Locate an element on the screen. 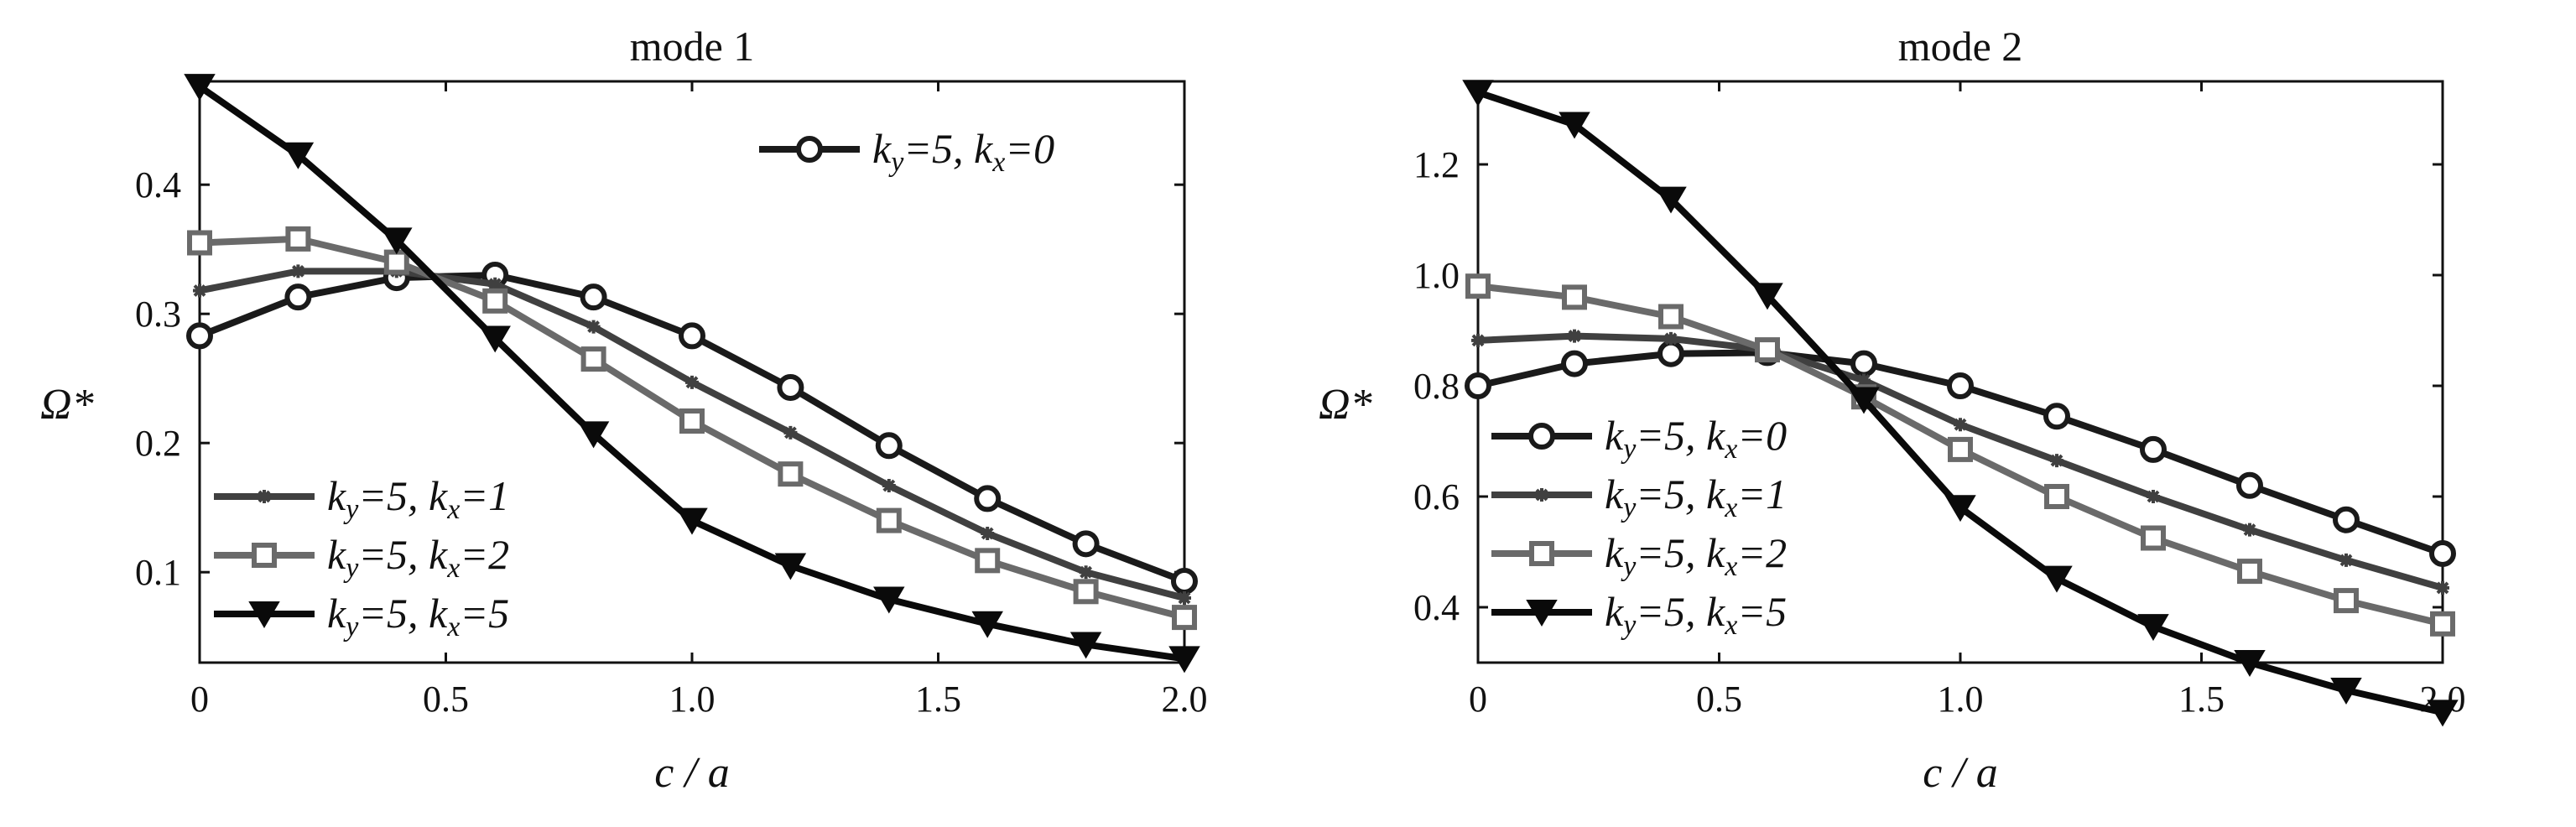  x-tick-label: 1.0 is located at coordinates (692, 700).